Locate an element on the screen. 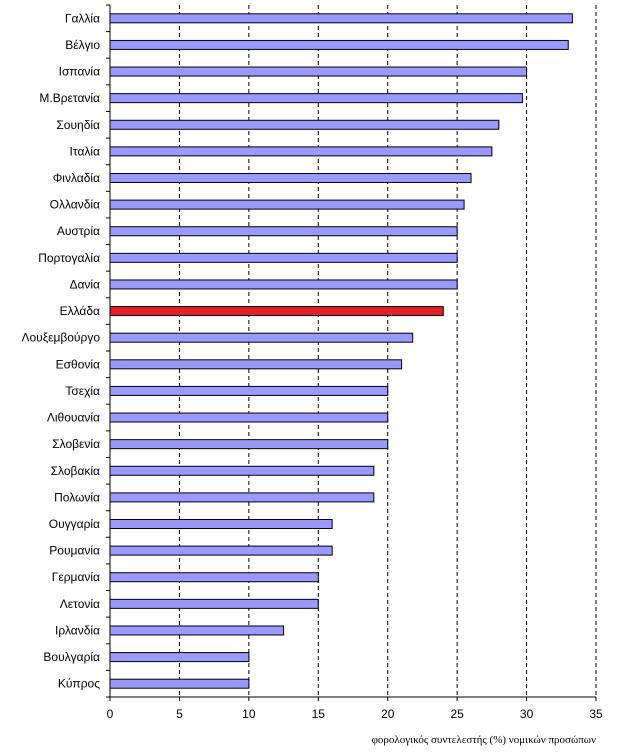 The height and width of the screenshot is (753, 623). category-label: Ουγγαρία is located at coordinates (74, 524).